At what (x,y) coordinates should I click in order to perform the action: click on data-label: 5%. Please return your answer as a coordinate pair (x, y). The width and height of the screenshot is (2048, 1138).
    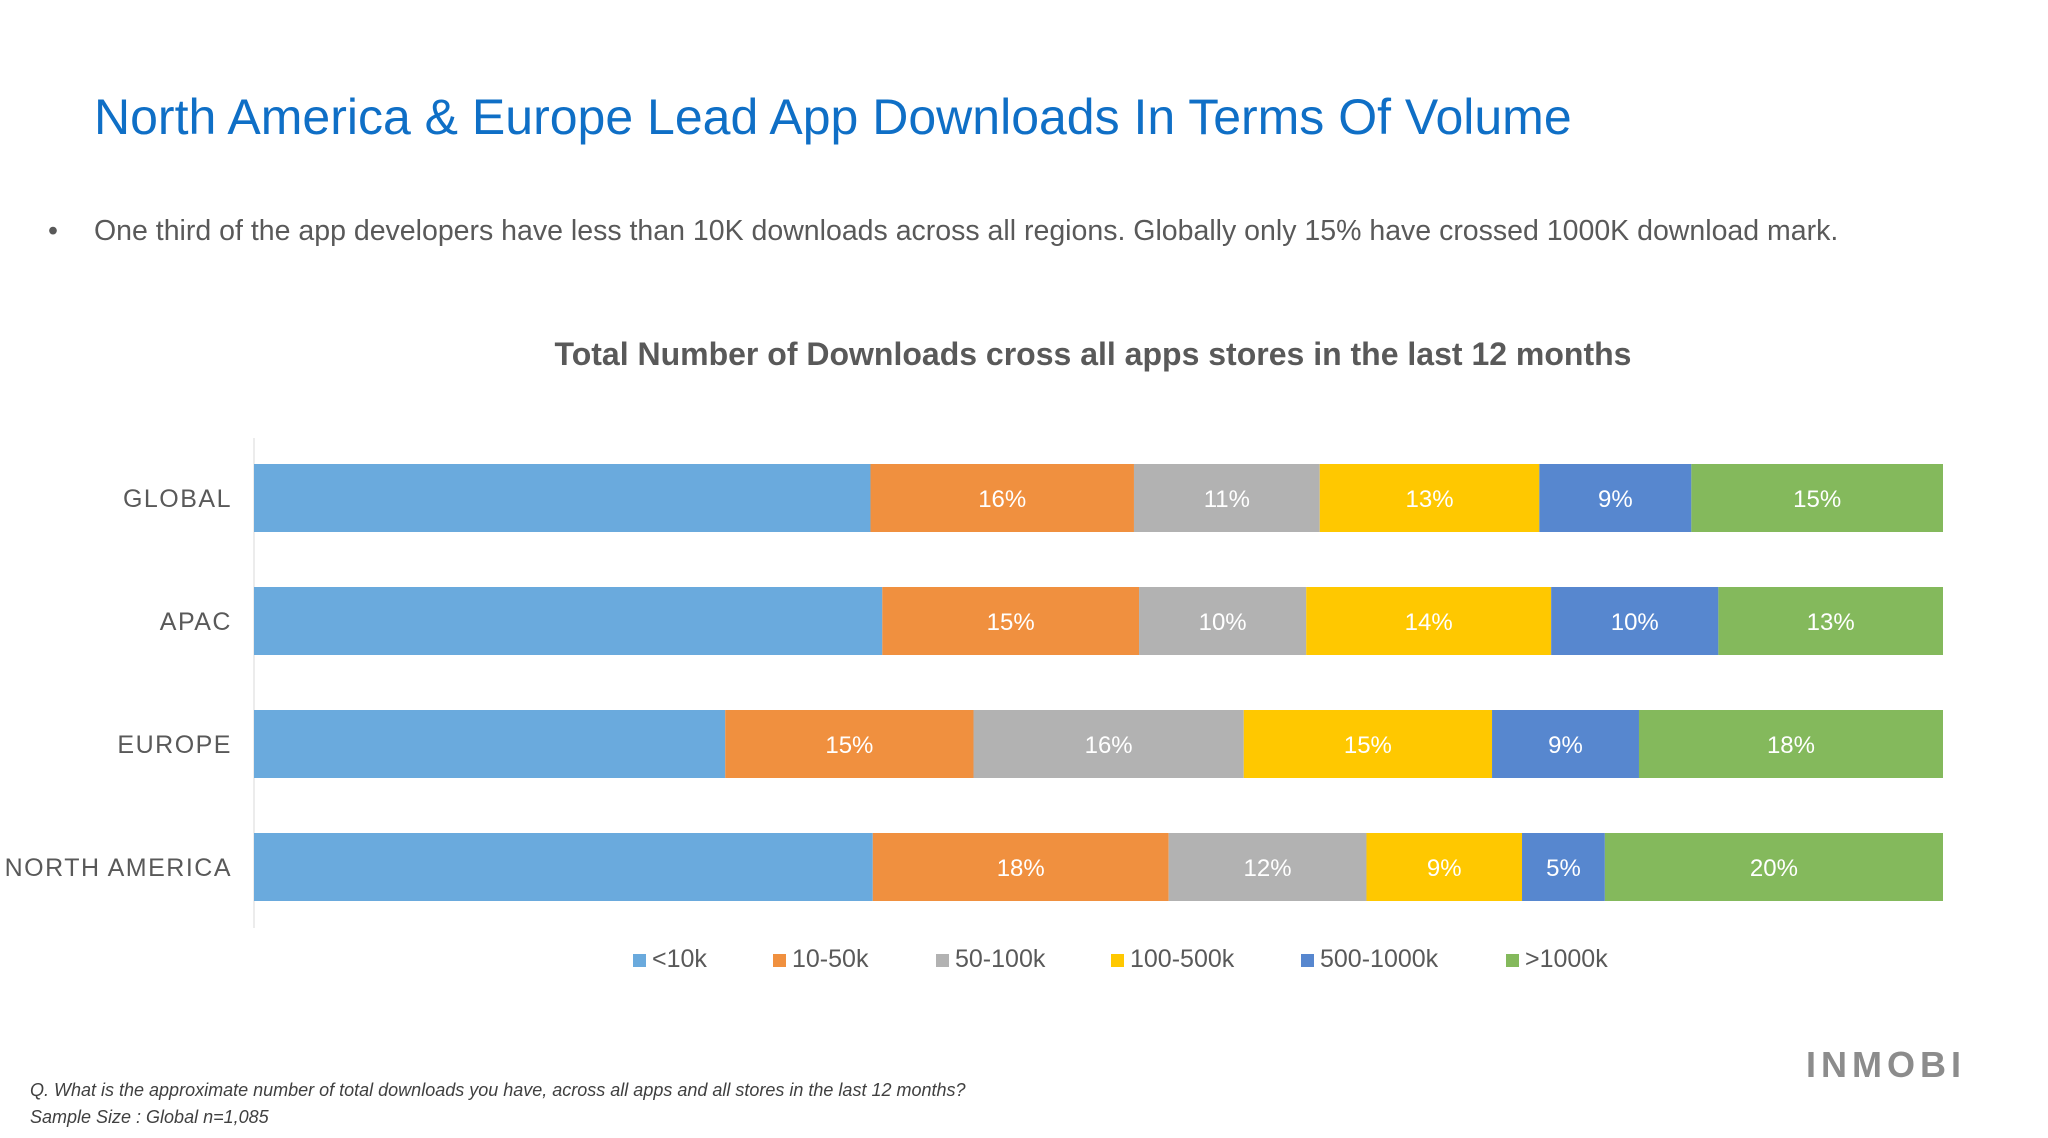
    Looking at the image, I should click on (1563, 868).